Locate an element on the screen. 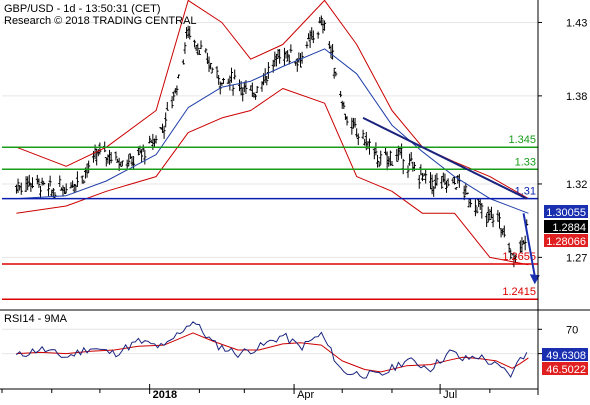  price-badge-label: 1.28066 is located at coordinates (566, 242).